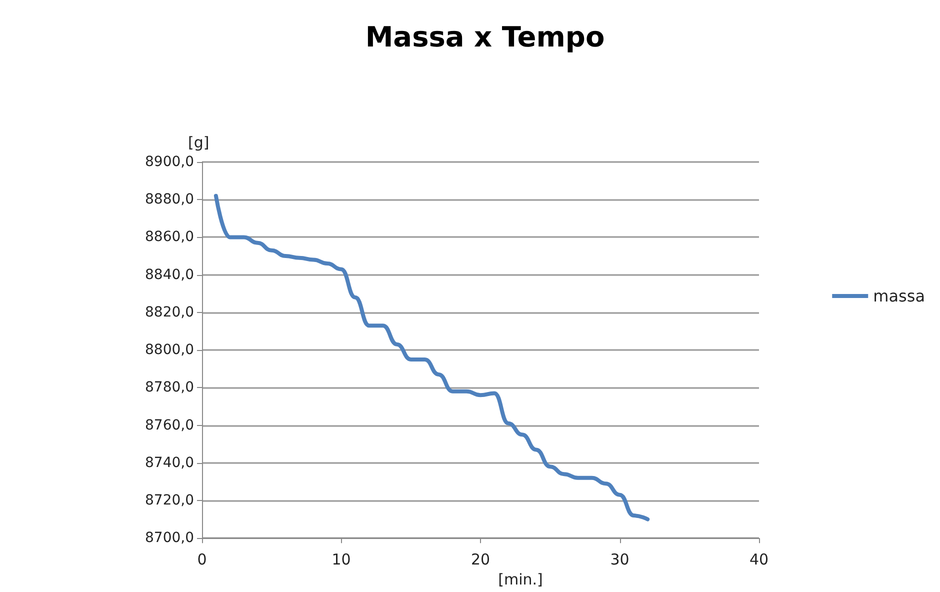 The height and width of the screenshot is (592, 940). What do you see at coordinates (169, 388) in the screenshot?
I see `y-tick-label: 8780,0` at bounding box center [169, 388].